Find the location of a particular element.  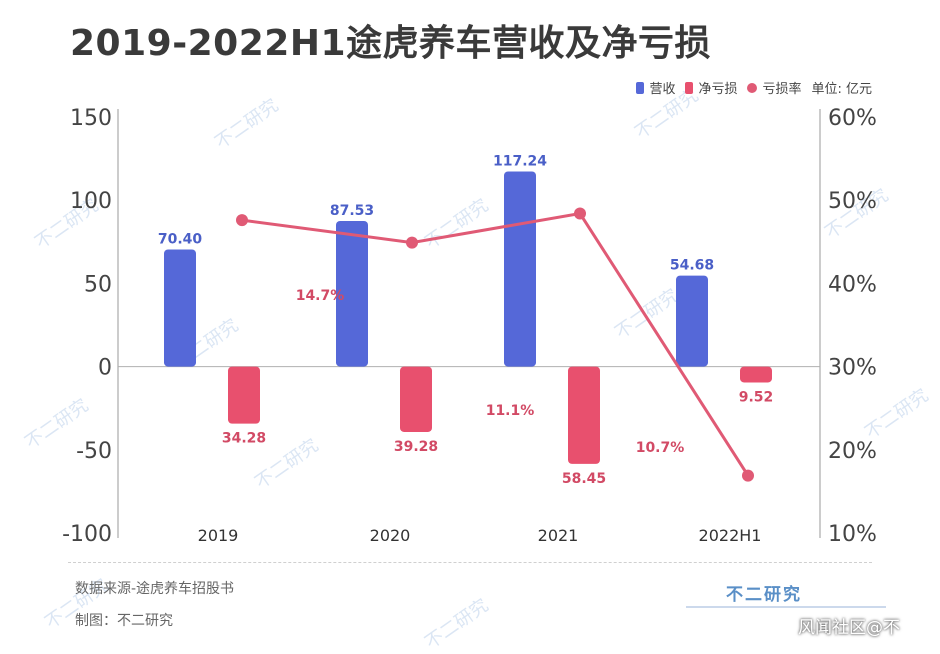

net-loss-data-label: 58.45 is located at coordinates (584, 479).